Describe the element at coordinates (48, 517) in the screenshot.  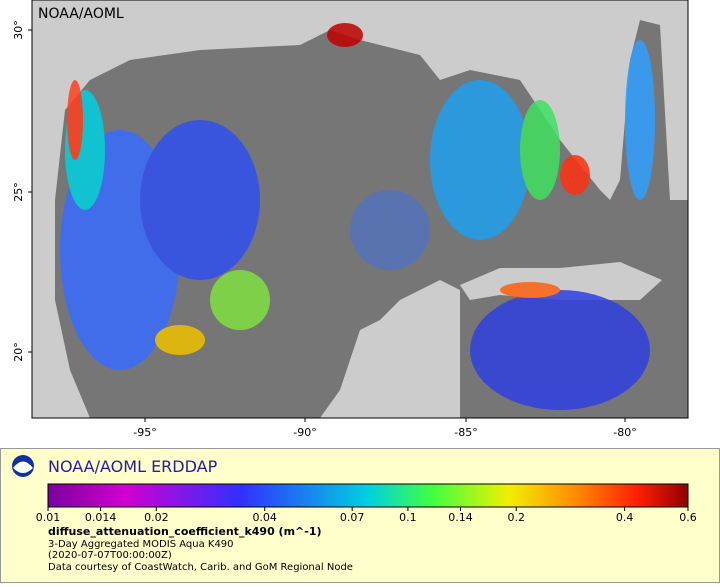
I see `colorbar-tick-label: 0.01` at that location.